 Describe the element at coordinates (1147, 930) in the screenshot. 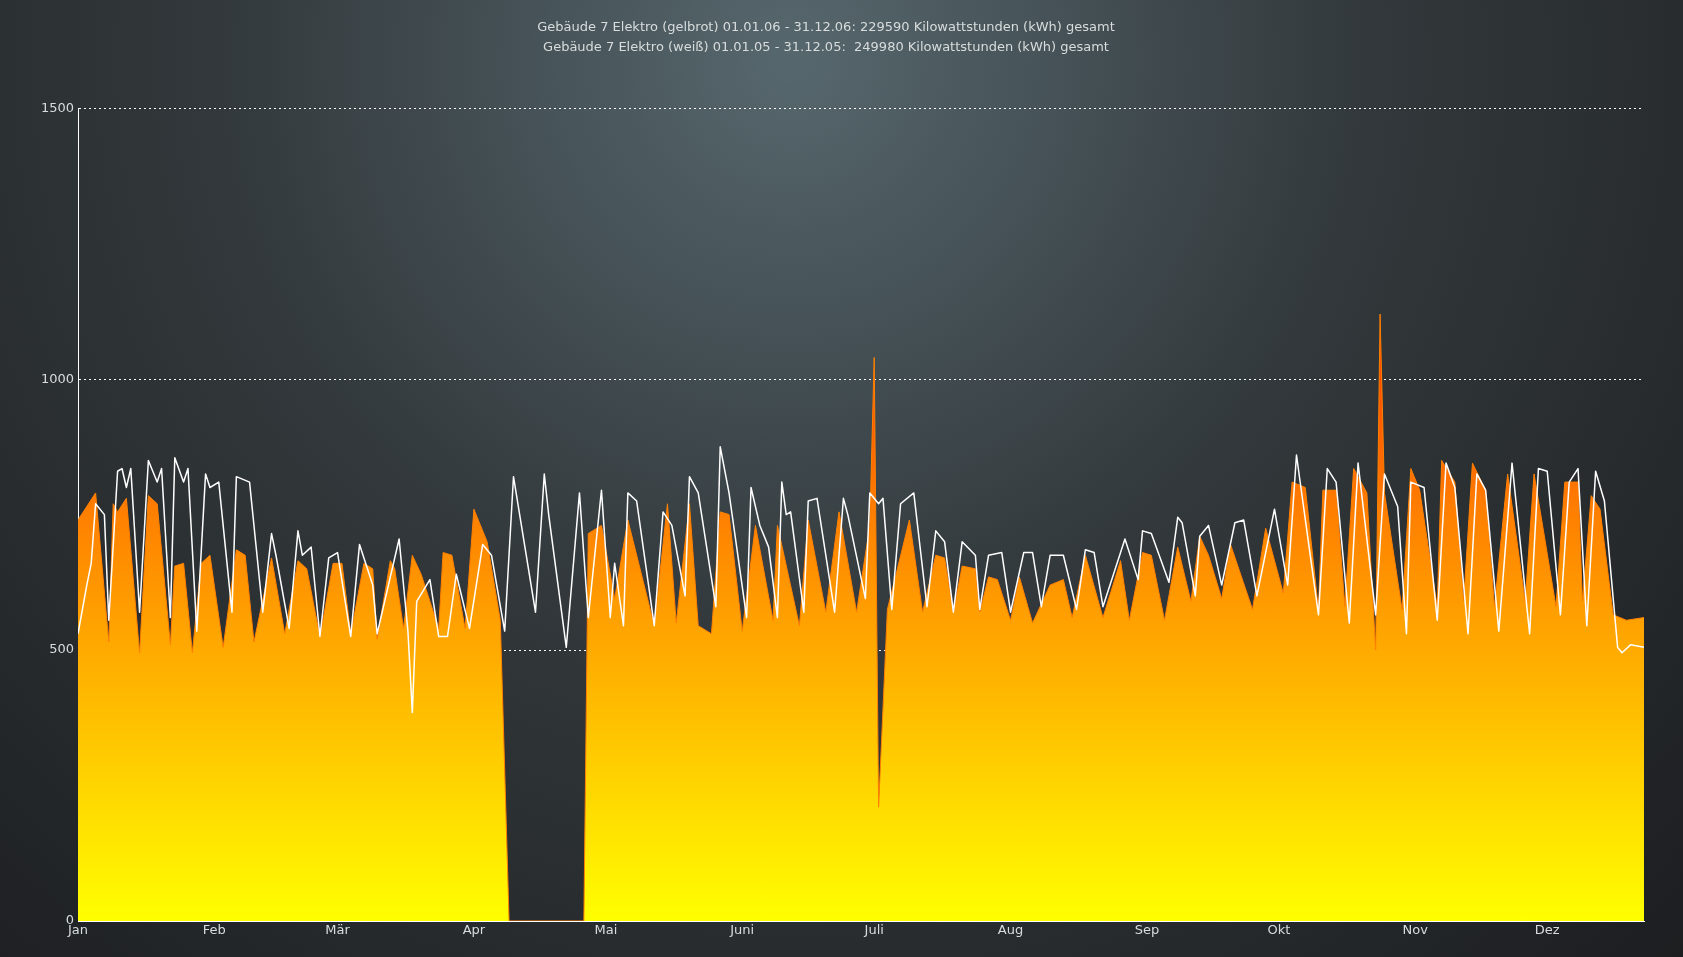

I see `x-tick-label: Sep` at that location.